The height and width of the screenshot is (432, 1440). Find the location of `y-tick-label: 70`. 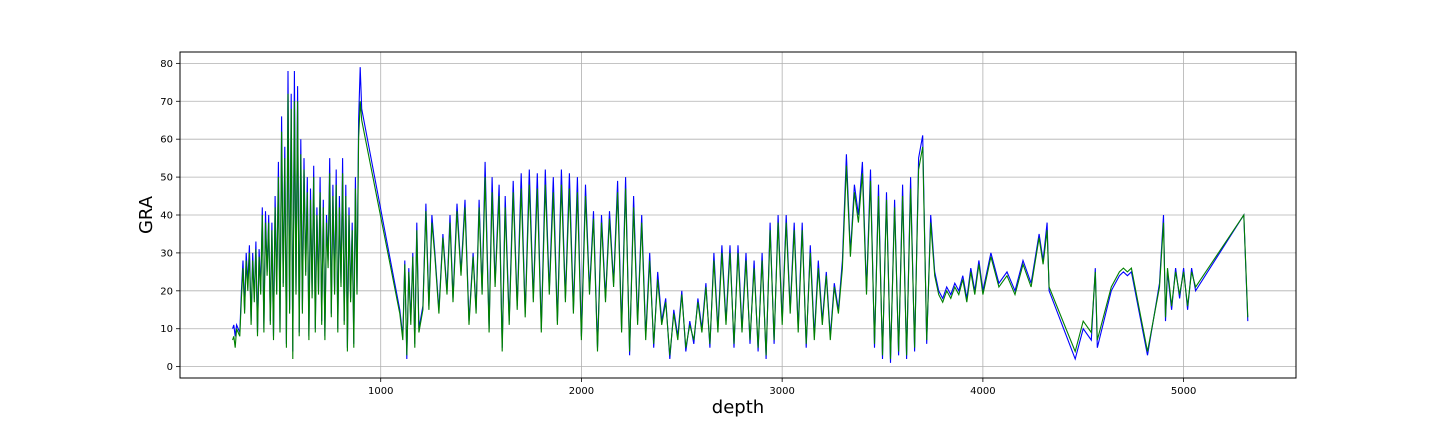

y-tick-label: 70 is located at coordinates (166, 102).